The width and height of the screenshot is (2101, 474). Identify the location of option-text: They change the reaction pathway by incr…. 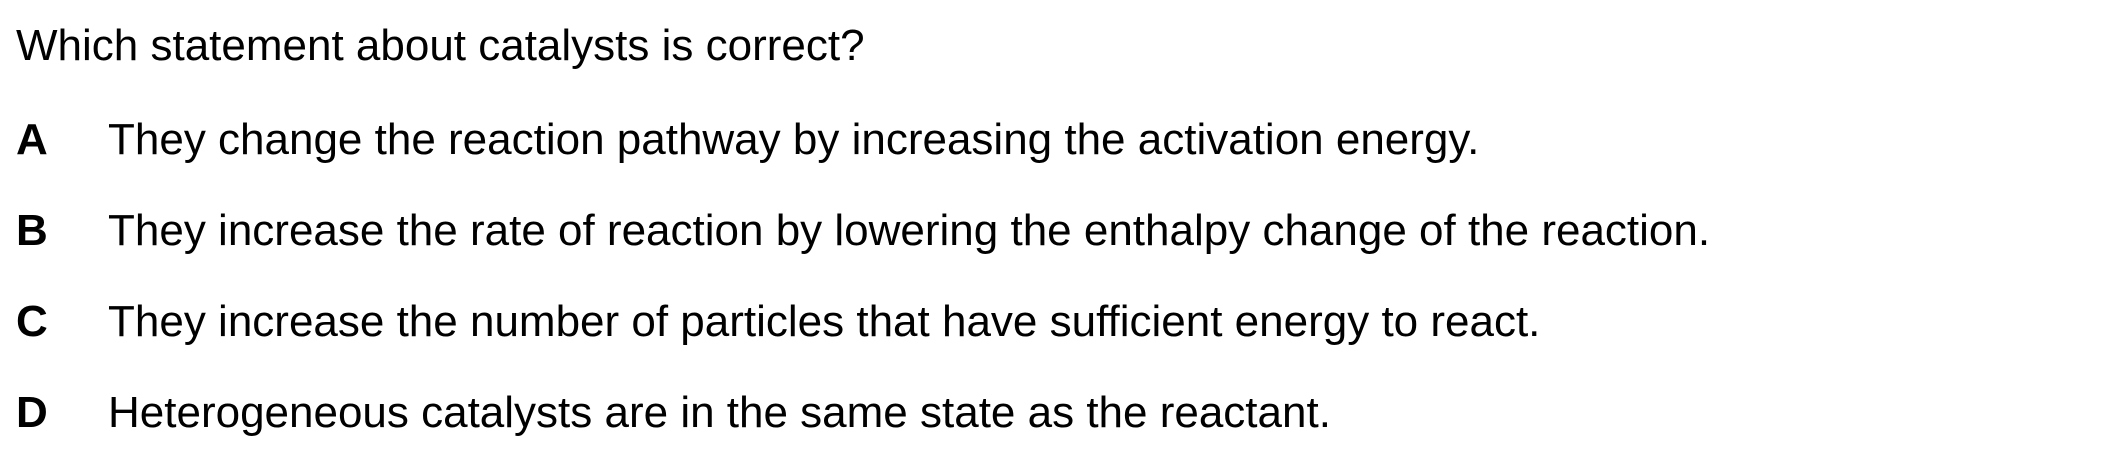
(794, 139).